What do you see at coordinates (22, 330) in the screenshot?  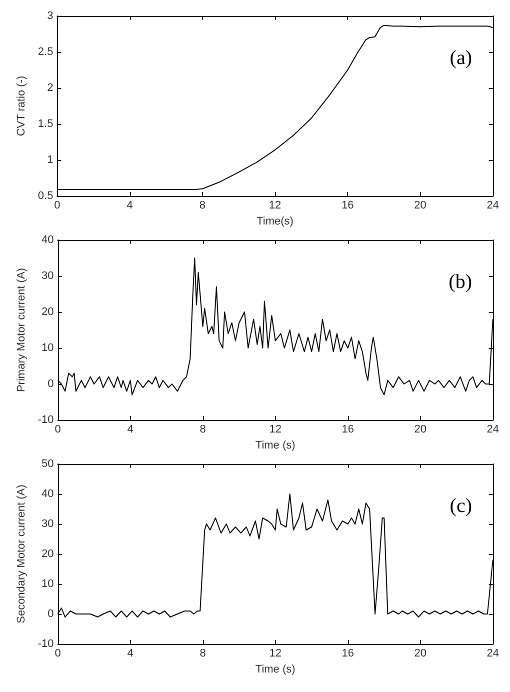 I see `y-axis-title: Primary Motor current (A)` at bounding box center [22, 330].